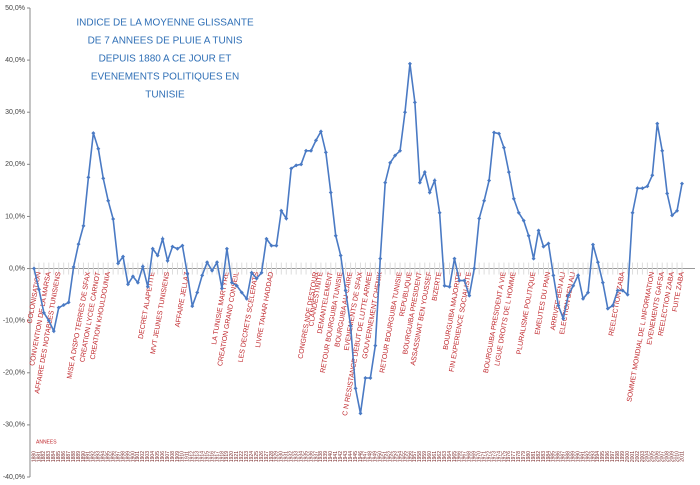 The image size is (700, 485). I want to click on x-tick-label: 2009, so click(672, 456).